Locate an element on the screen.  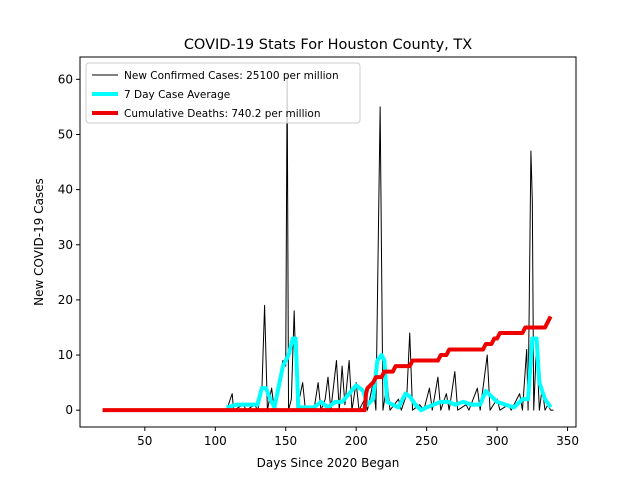
legend-label: Cumulative Deaths: 740.2 per million is located at coordinates (222, 114).